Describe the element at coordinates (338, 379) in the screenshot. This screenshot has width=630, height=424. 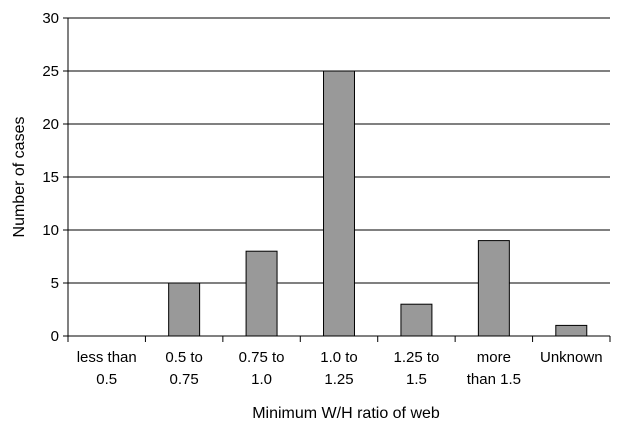
I see `x-category-label: 1.25` at that location.